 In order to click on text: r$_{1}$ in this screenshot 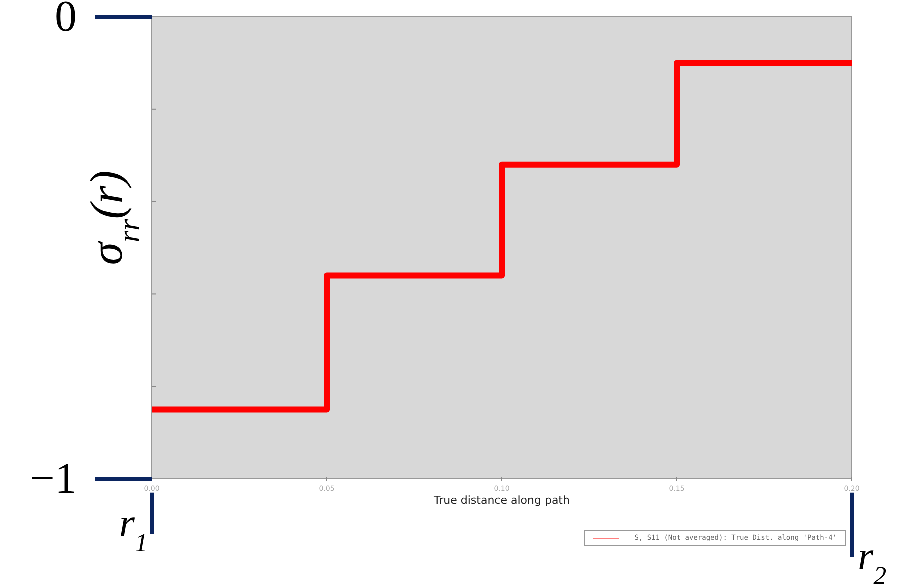, I will do `click(133, 528)`.